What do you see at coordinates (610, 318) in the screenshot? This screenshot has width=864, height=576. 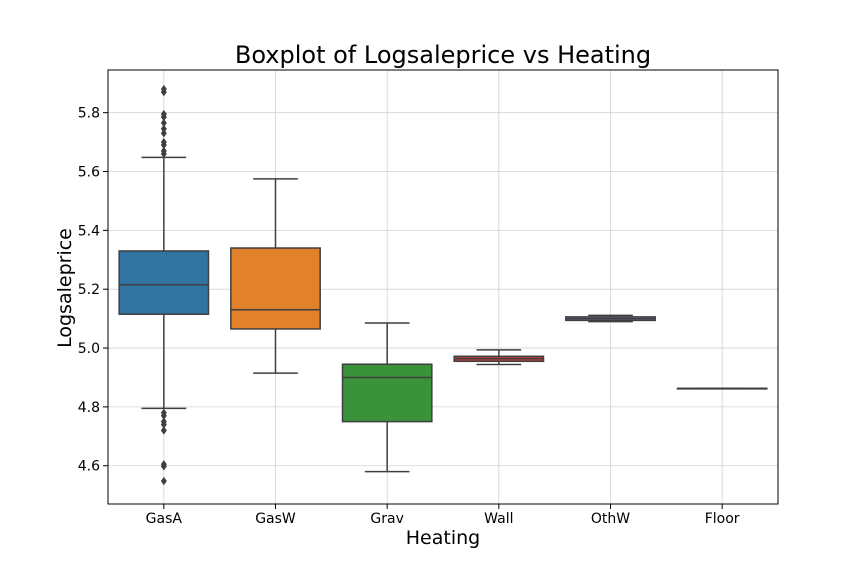 I see `box-othw` at bounding box center [610, 318].